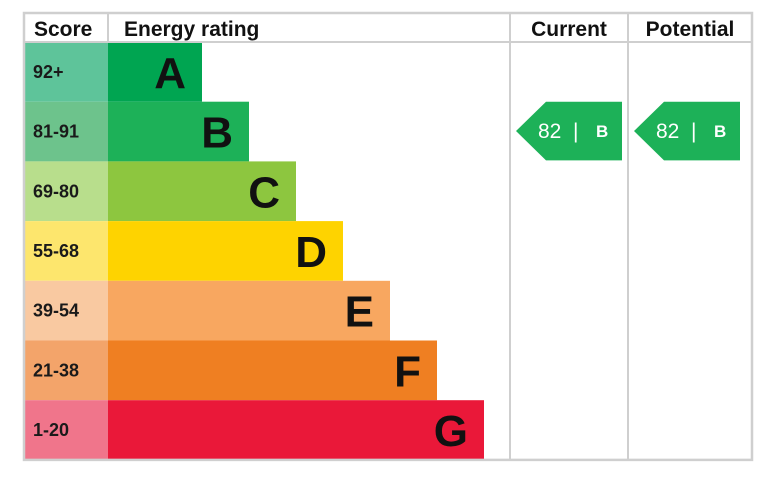  I want to click on band-bar-a, so click(155, 72).